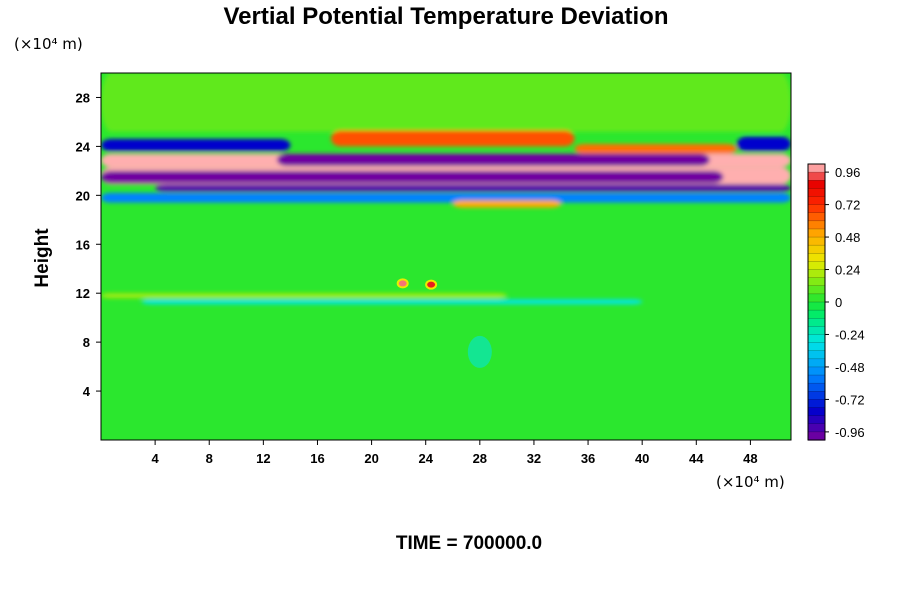 The width and height of the screenshot is (900, 600). I want to click on x-tick-label: 24, so click(425, 458).